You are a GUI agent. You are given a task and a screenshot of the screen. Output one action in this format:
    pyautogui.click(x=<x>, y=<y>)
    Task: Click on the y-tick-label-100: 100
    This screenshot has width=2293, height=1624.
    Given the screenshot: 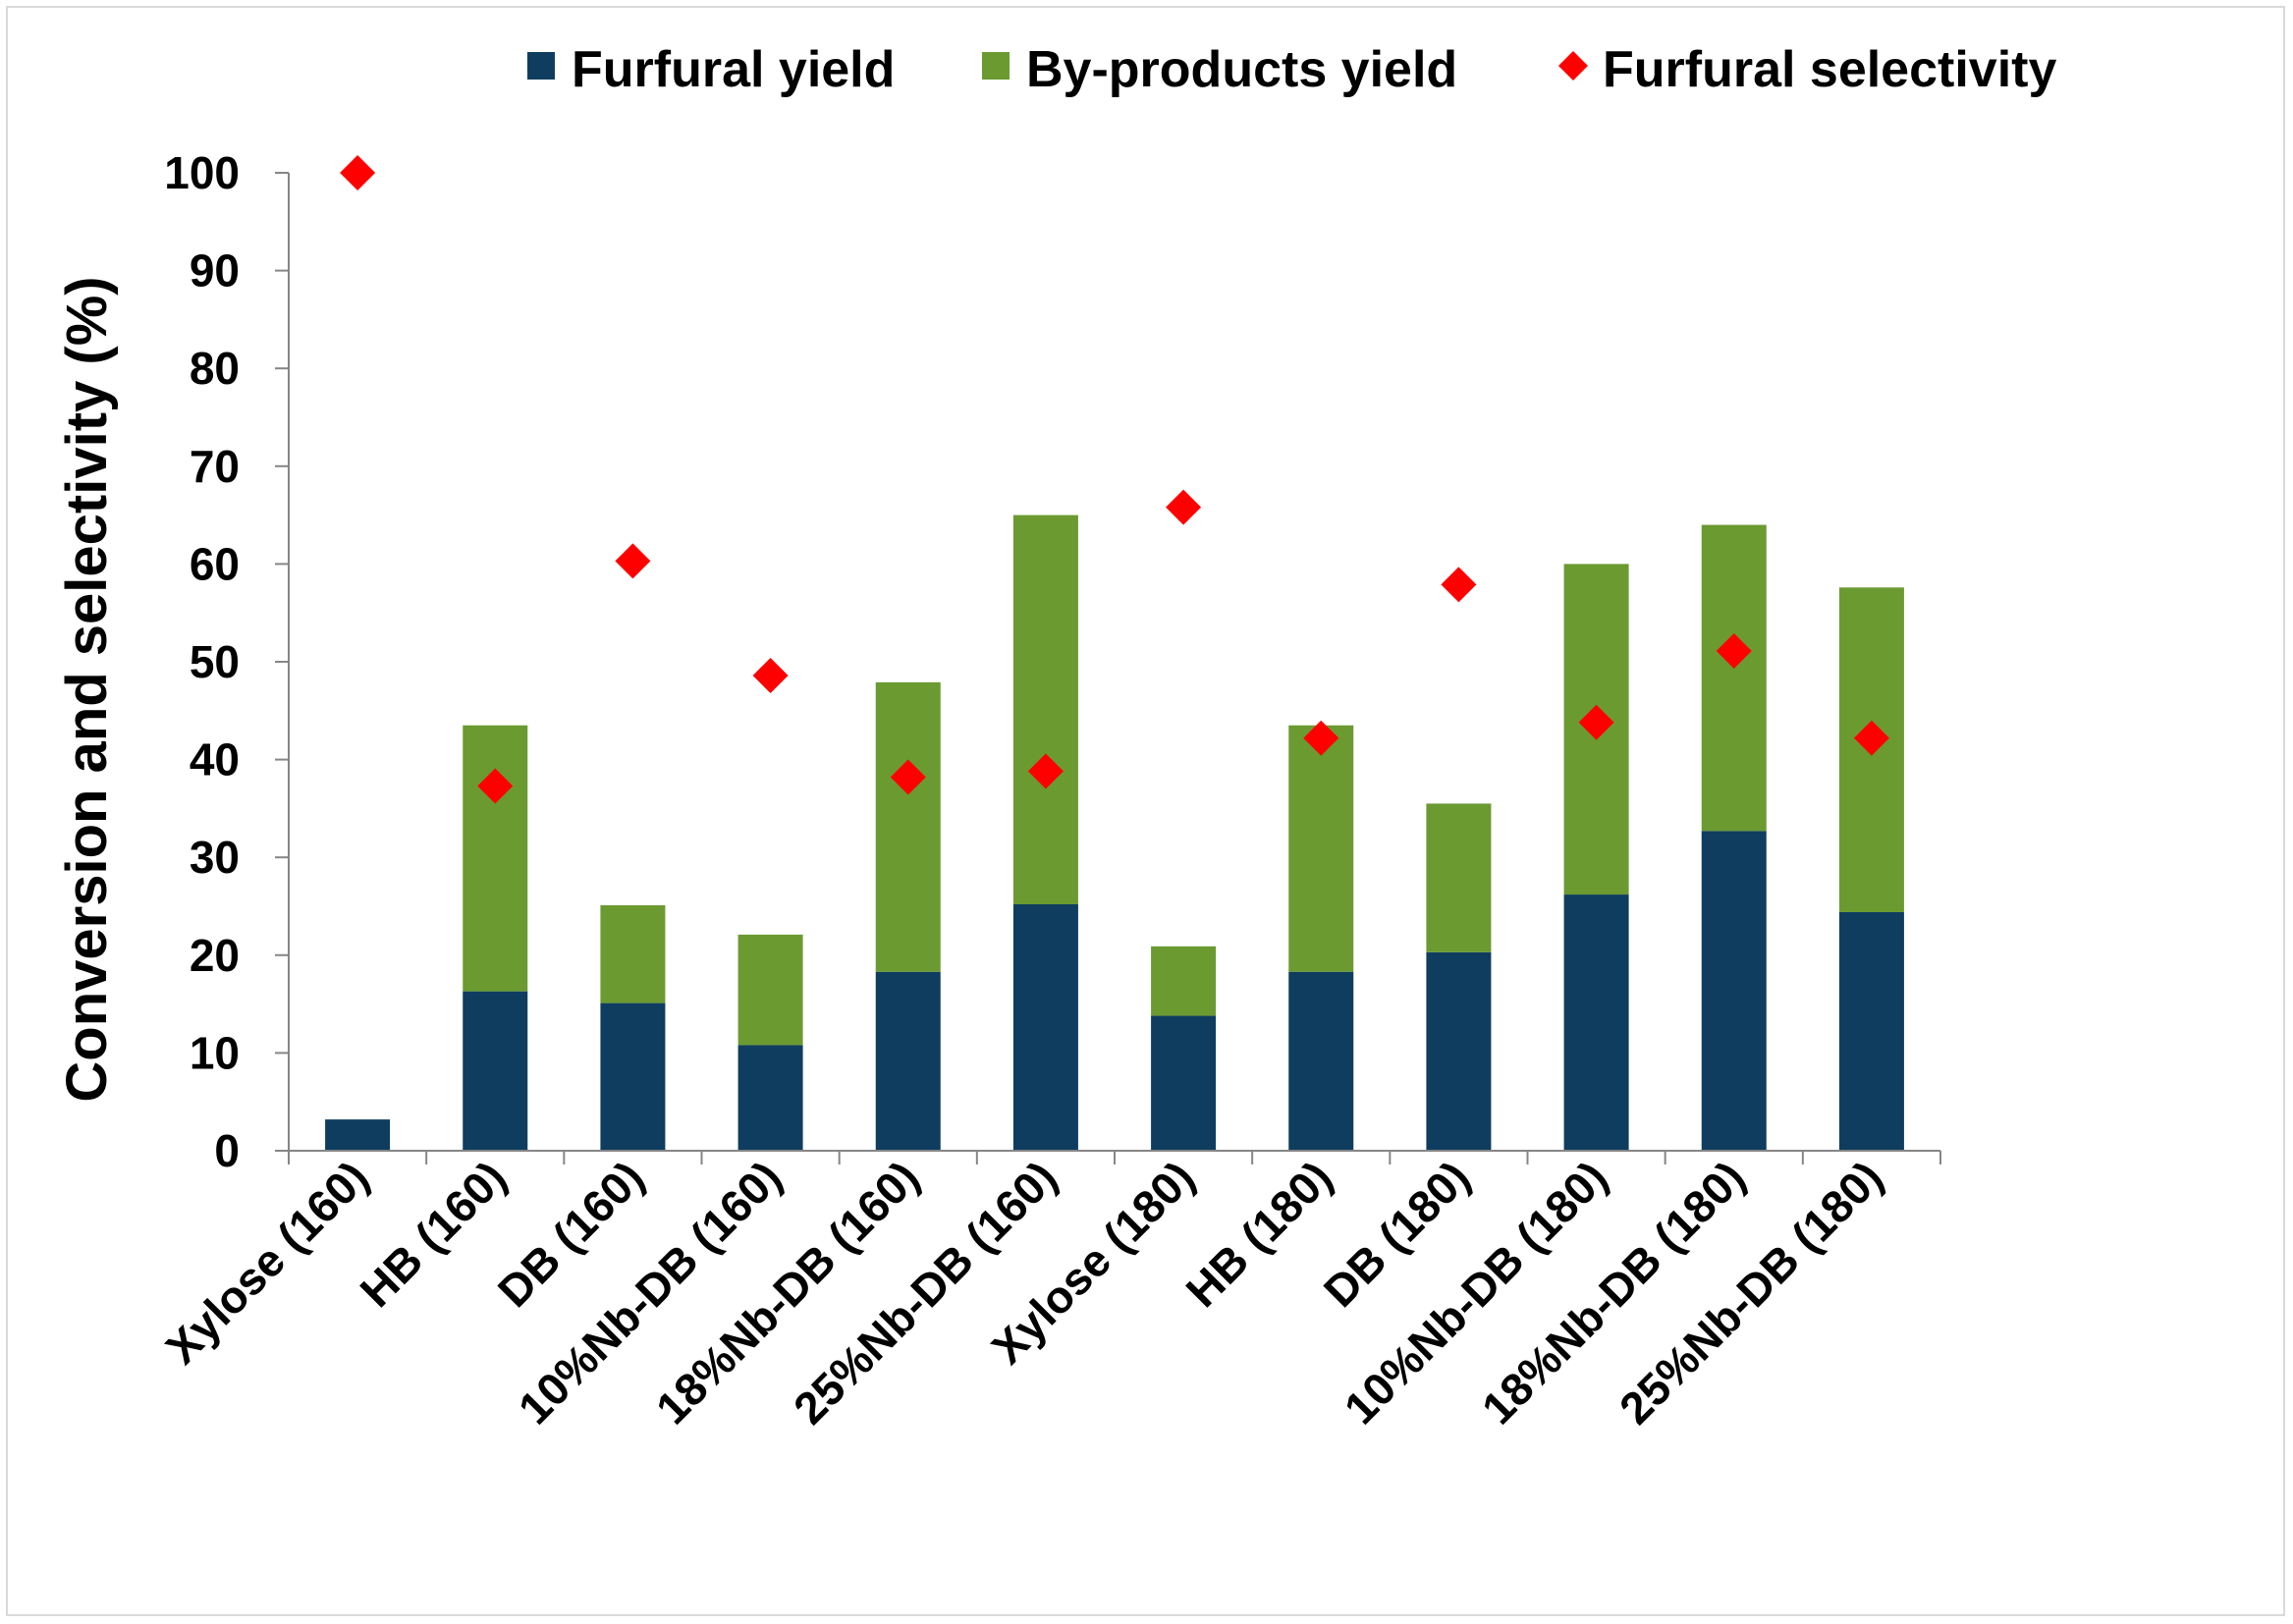 What is the action you would take?
    pyautogui.click(x=202, y=172)
    